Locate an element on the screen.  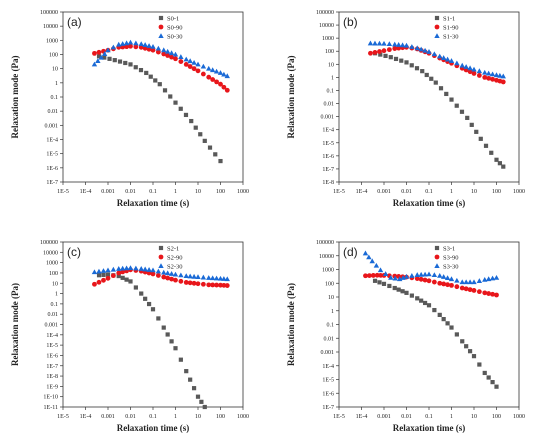
legend-label: S1-90 is located at coordinates (451, 27).